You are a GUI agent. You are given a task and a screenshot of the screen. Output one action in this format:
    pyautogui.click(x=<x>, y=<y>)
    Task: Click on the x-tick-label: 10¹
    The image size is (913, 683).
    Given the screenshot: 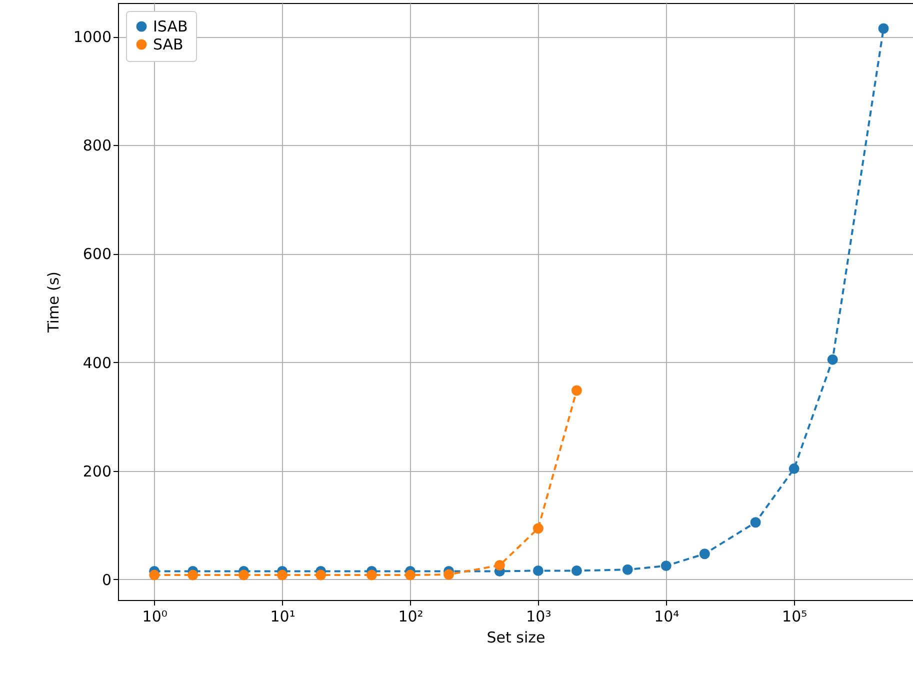 What is the action you would take?
    pyautogui.click(x=283, y=617)
    